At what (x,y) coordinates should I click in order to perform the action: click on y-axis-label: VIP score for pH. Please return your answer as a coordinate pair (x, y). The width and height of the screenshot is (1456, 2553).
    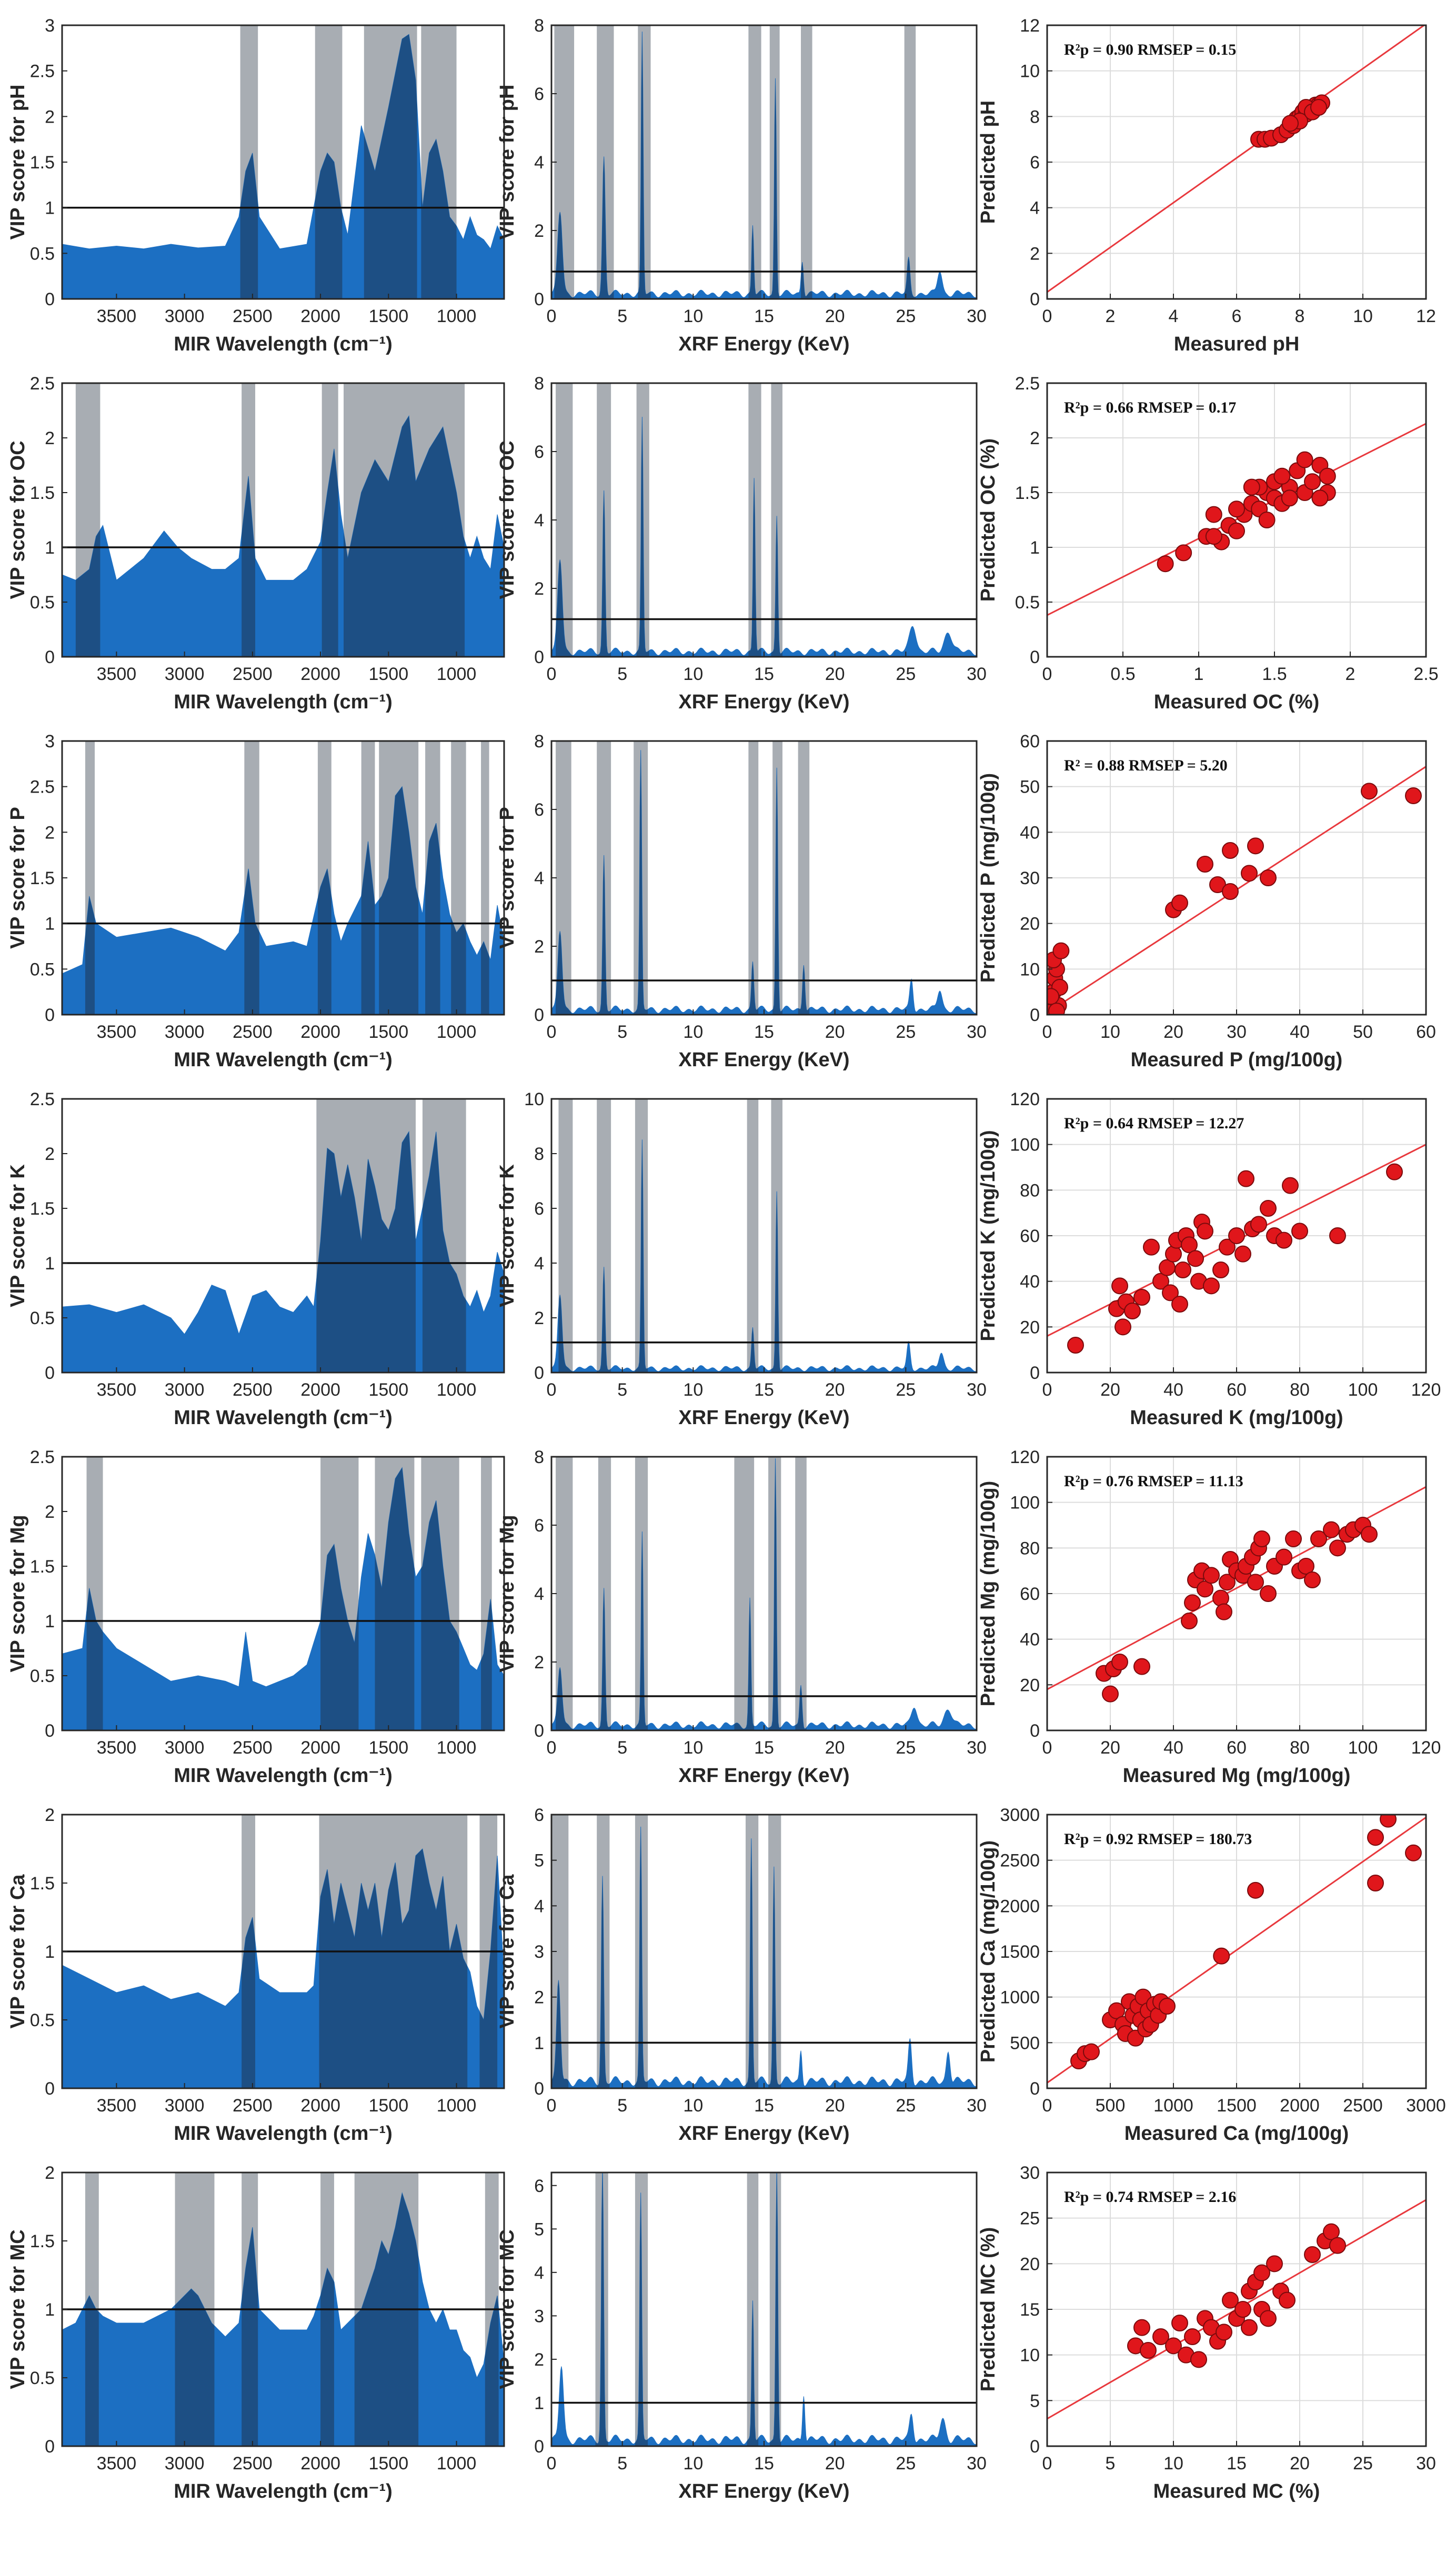
    Looking at the image, I should click on (507, 162).